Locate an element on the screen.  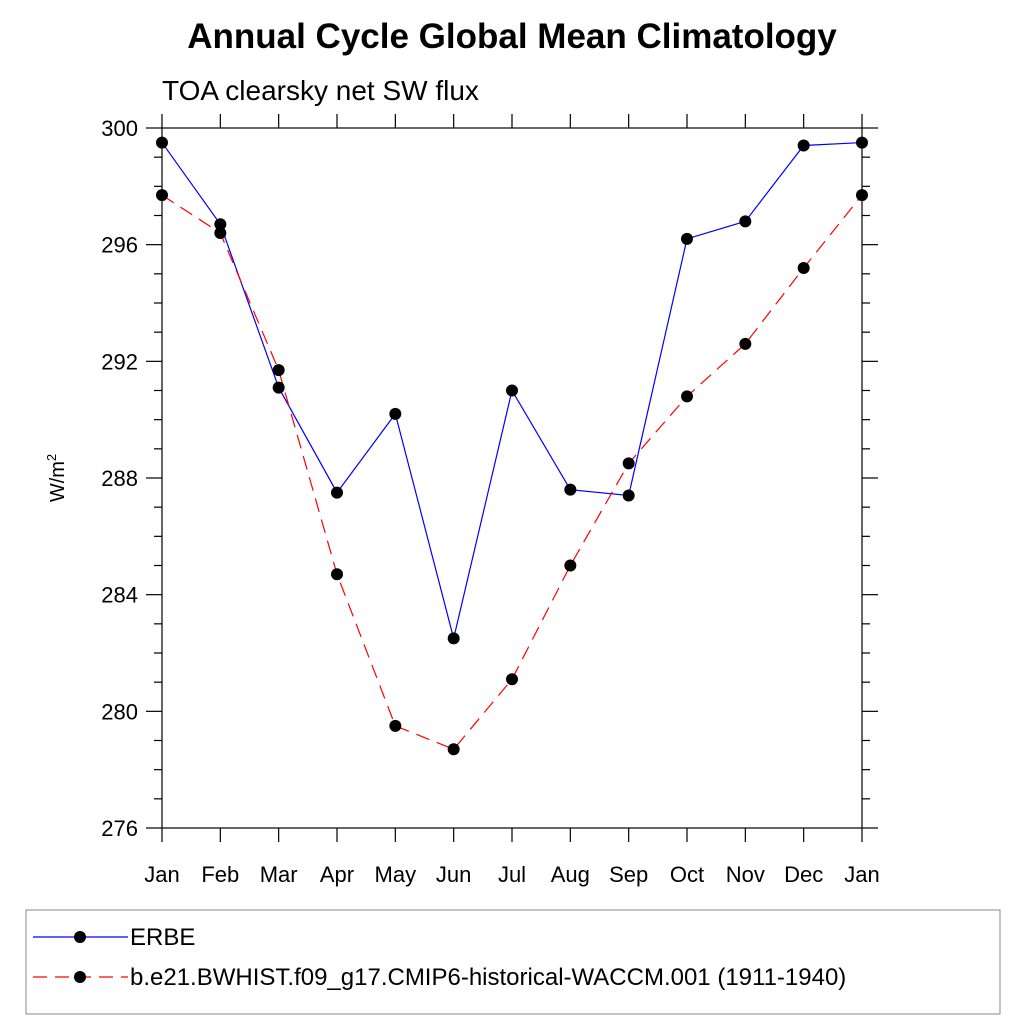
chart-subtitle: TOA clearsky net SW flux is located at coordinates (320, 90).